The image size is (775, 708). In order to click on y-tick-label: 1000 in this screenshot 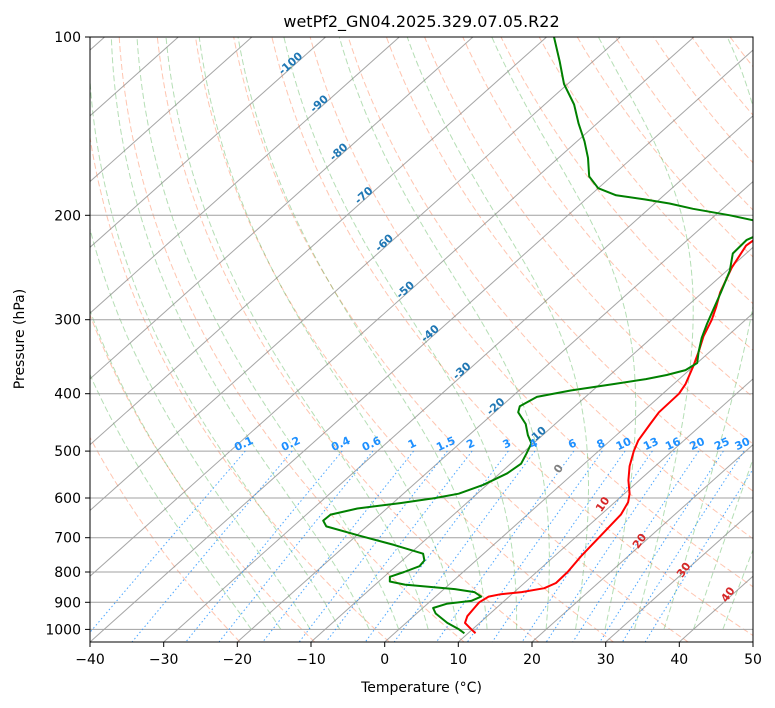, I will do `click(63, 630)`.